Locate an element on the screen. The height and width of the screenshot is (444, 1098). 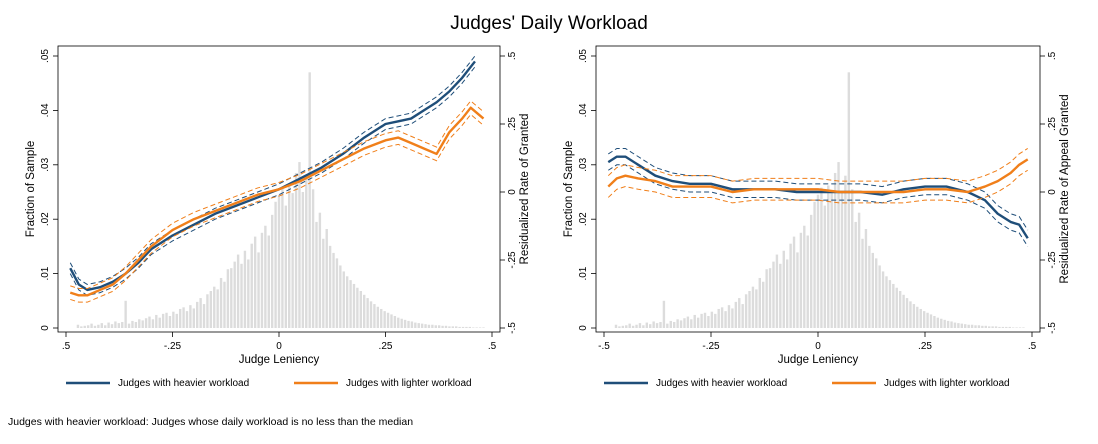
y-left-tick-label: 0 is located at coordinates (45, 328).